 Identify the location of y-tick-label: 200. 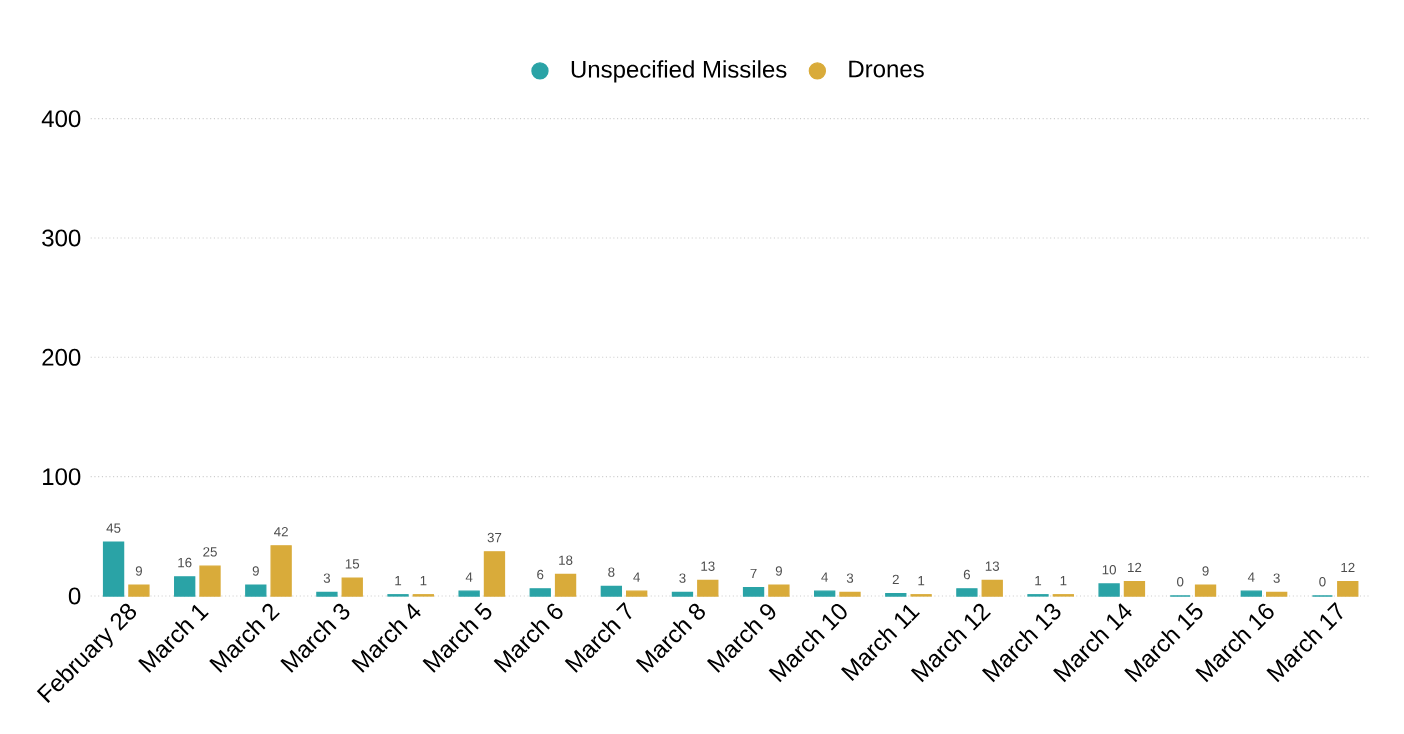
(61, 357).